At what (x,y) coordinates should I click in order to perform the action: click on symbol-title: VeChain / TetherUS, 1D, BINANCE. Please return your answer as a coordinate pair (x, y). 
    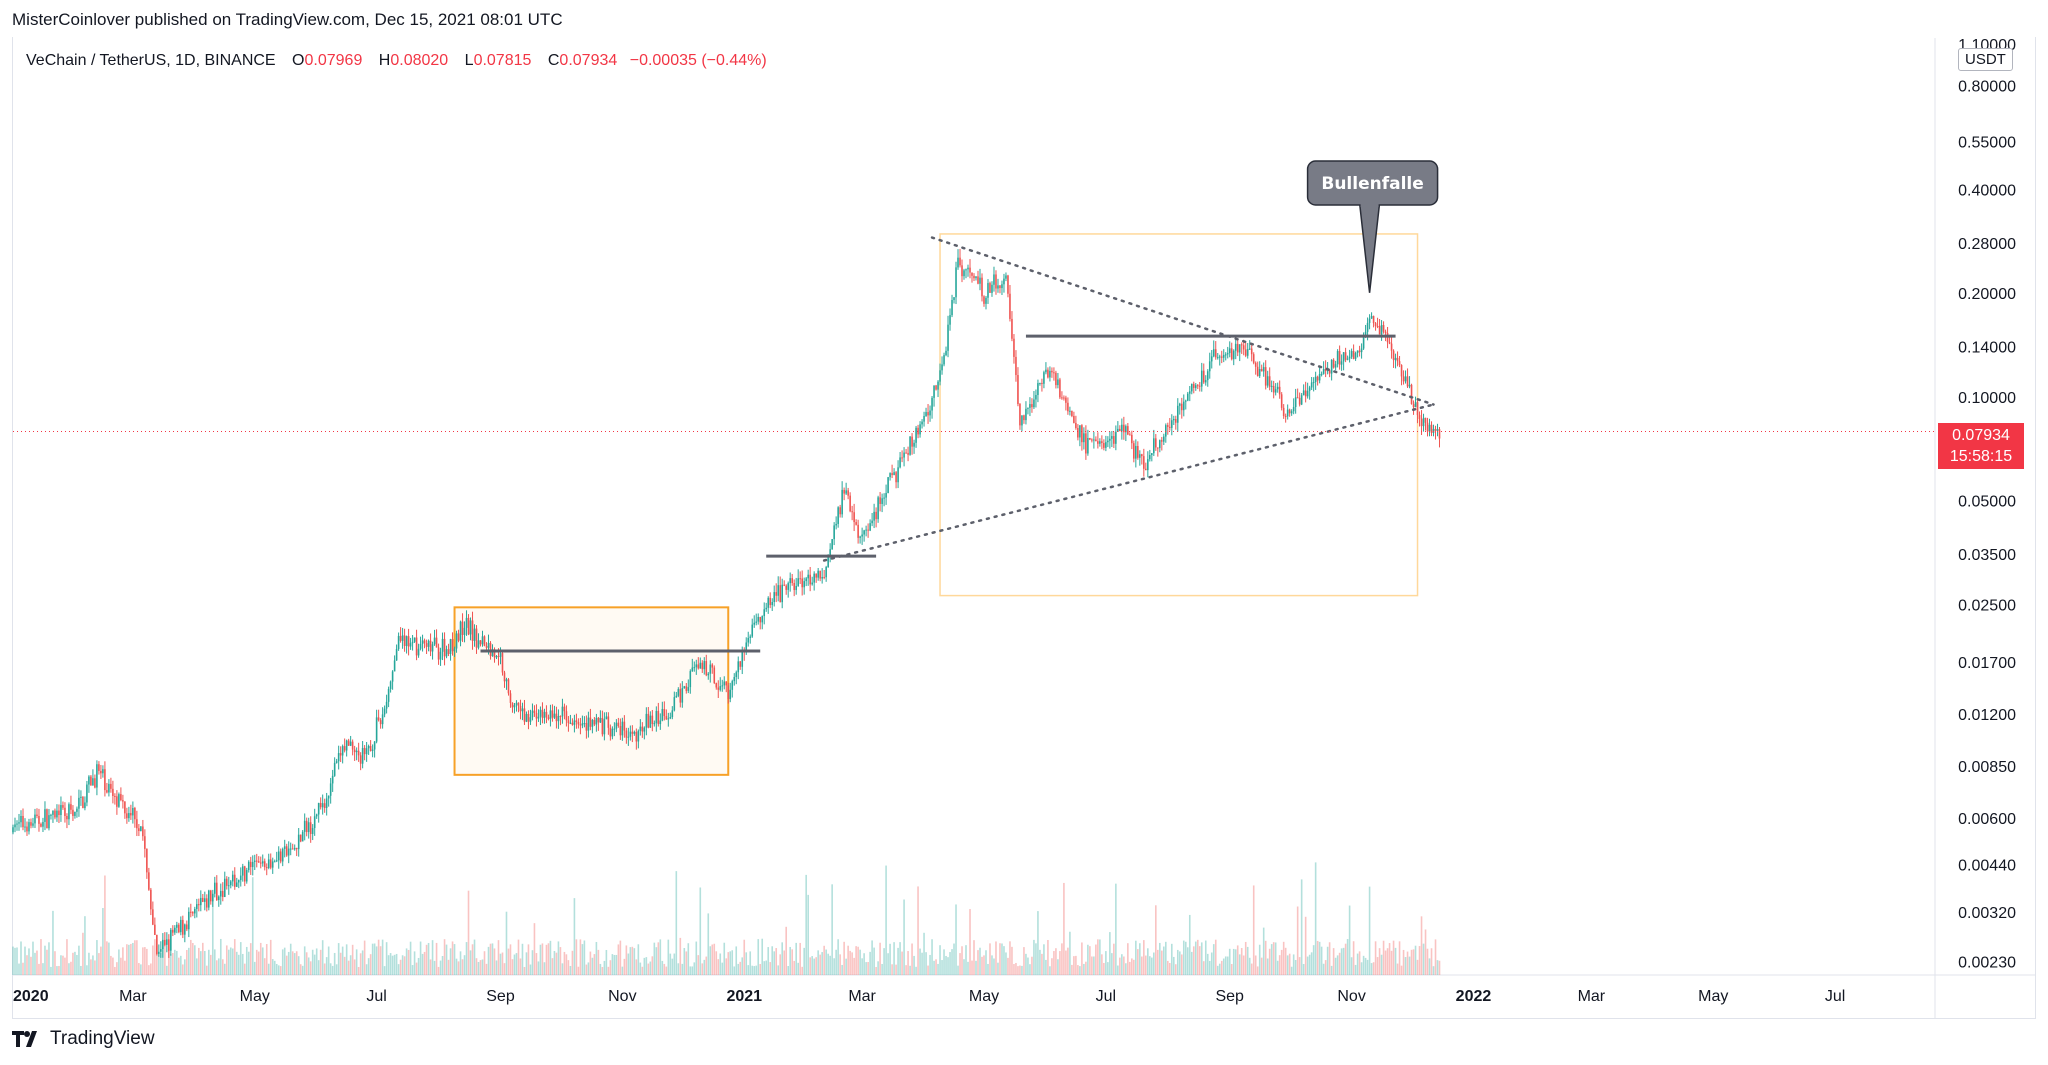
    Looking at the image, I should click on (151, 60).